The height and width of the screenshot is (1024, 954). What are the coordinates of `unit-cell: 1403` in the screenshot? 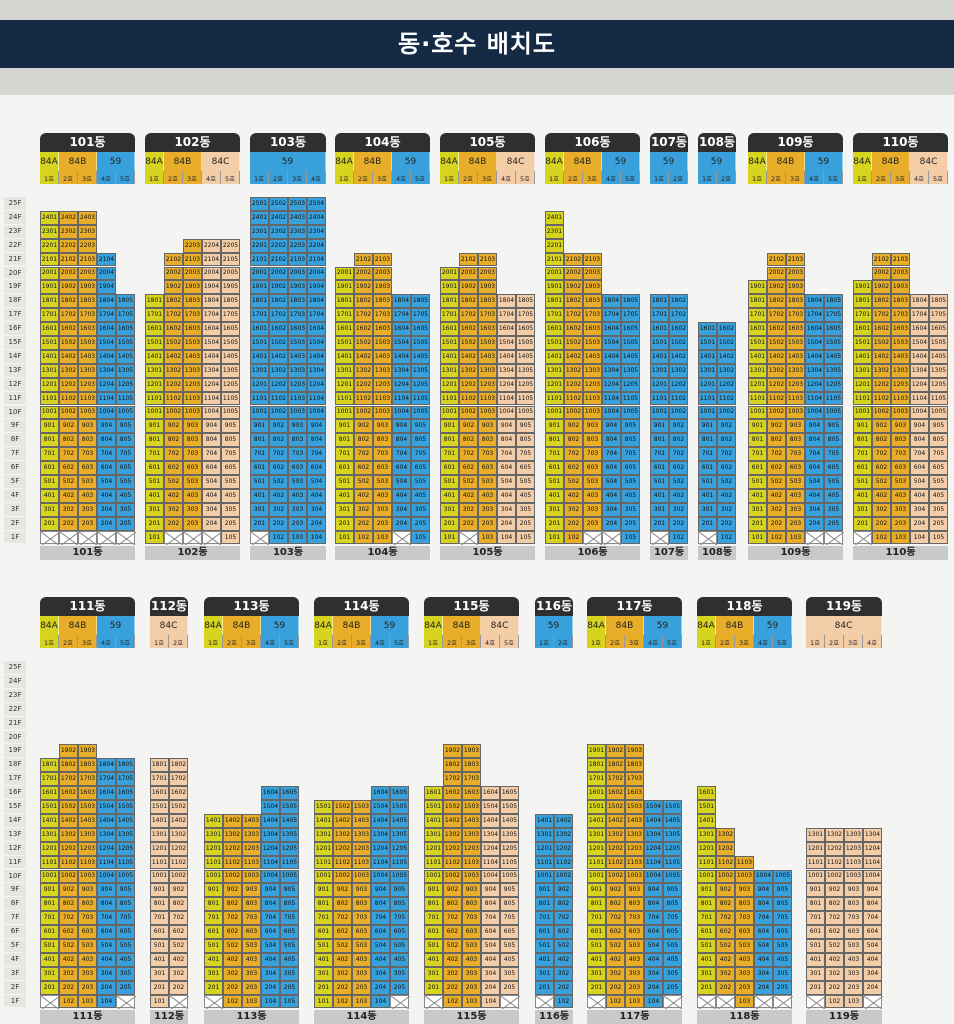 It's located at (487, 356).